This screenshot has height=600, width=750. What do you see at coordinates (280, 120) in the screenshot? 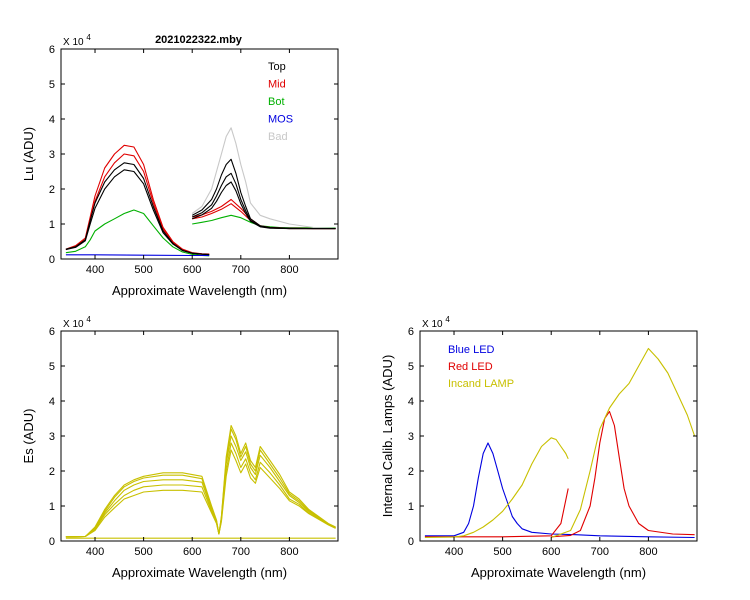
I see `legend-entry: MOS` at bounding box center [280, 120].